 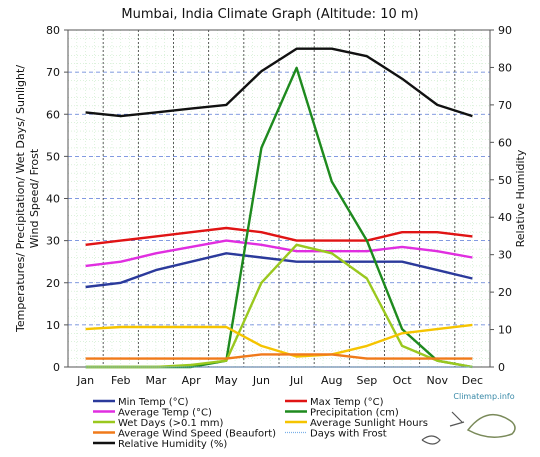 What do you see at coordinates (261, 380) in the screenshot?
I see `x-tick-label: Jun` at bounding box center [261, 380].